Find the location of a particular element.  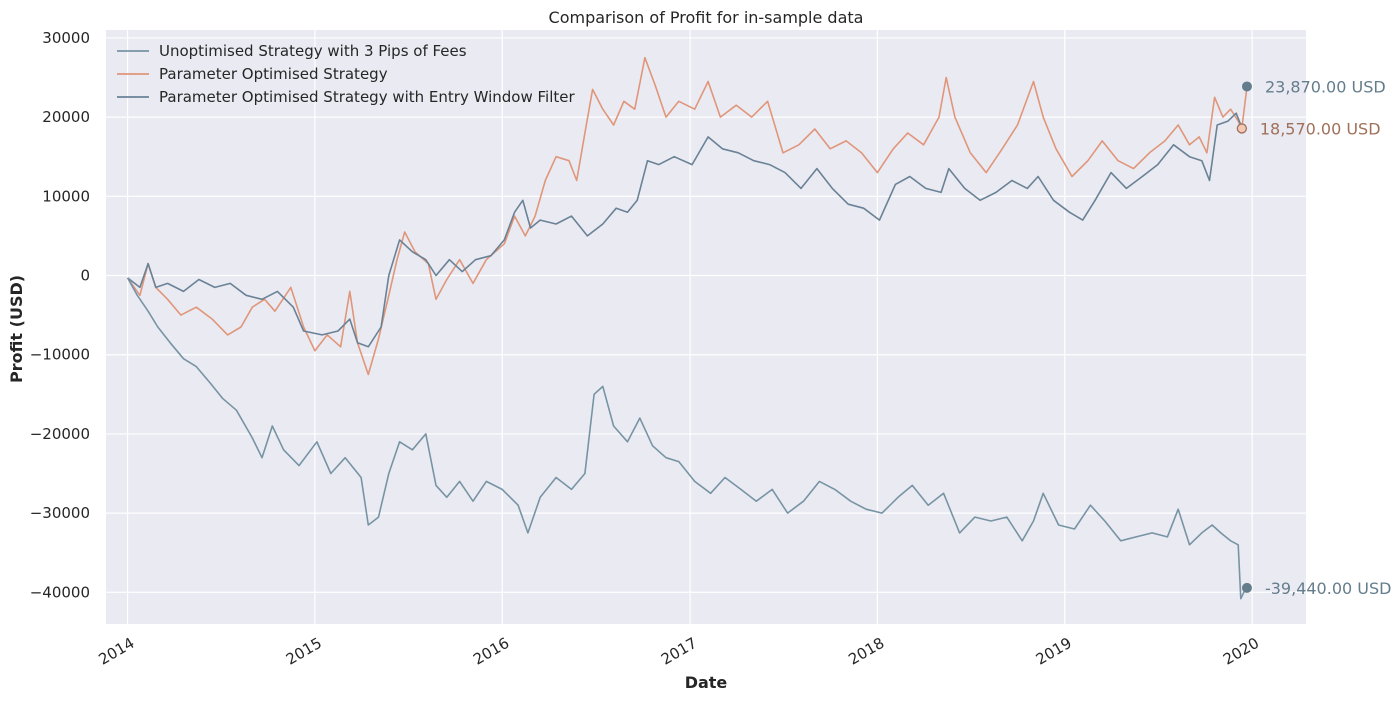

x-axis-ticks: 2014 2015 2016 2017 2018 2019 2020 is located at coordinates (678, 651).